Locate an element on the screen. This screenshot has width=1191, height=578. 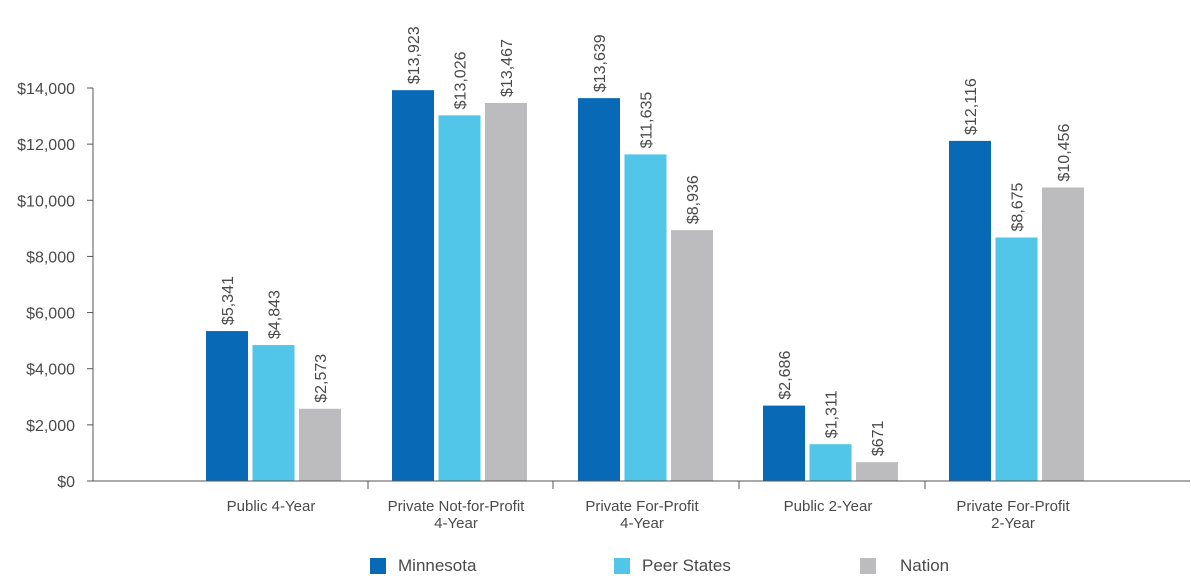
legend-item-peer-states: Peer States is located at coordinates (672, 566).